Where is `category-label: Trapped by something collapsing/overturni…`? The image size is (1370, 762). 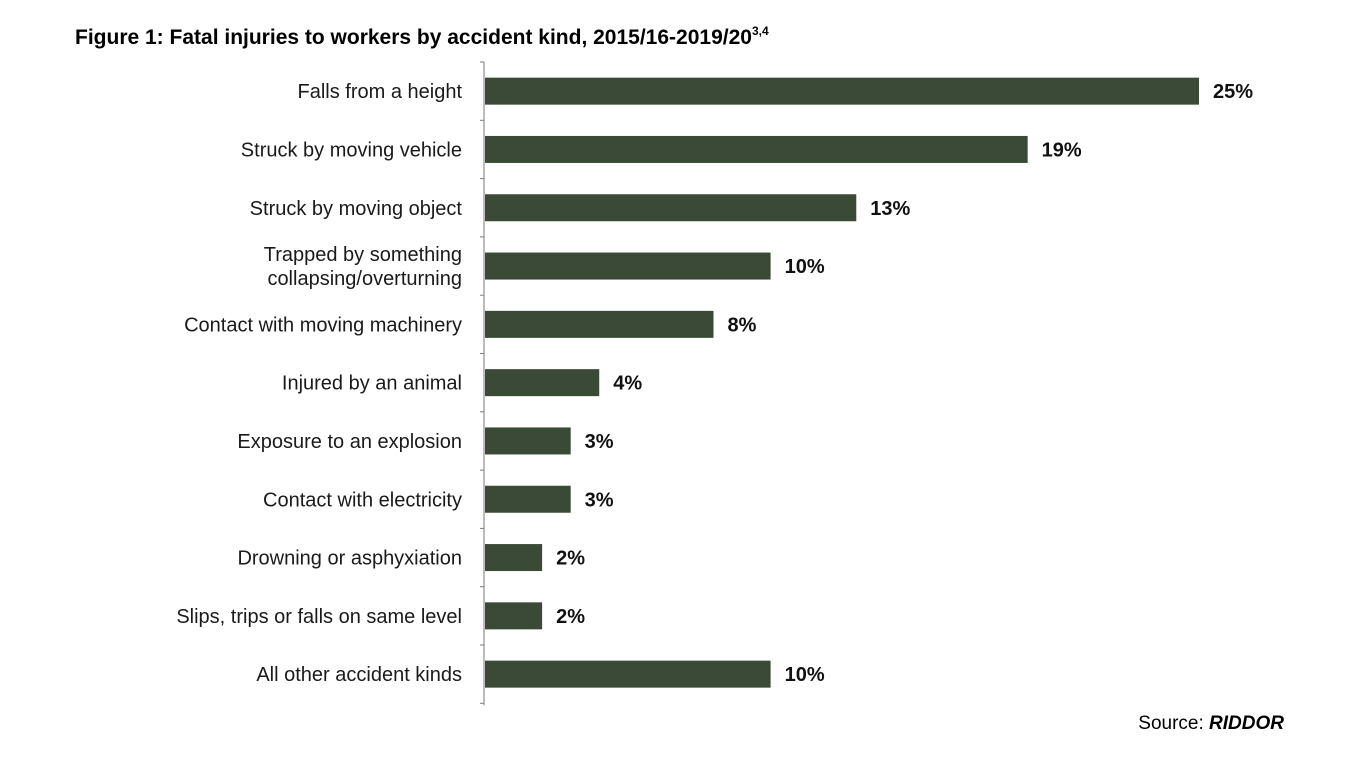 category-label: Trapped by something collapsing/overturni… is located at coordinates (363, 267).